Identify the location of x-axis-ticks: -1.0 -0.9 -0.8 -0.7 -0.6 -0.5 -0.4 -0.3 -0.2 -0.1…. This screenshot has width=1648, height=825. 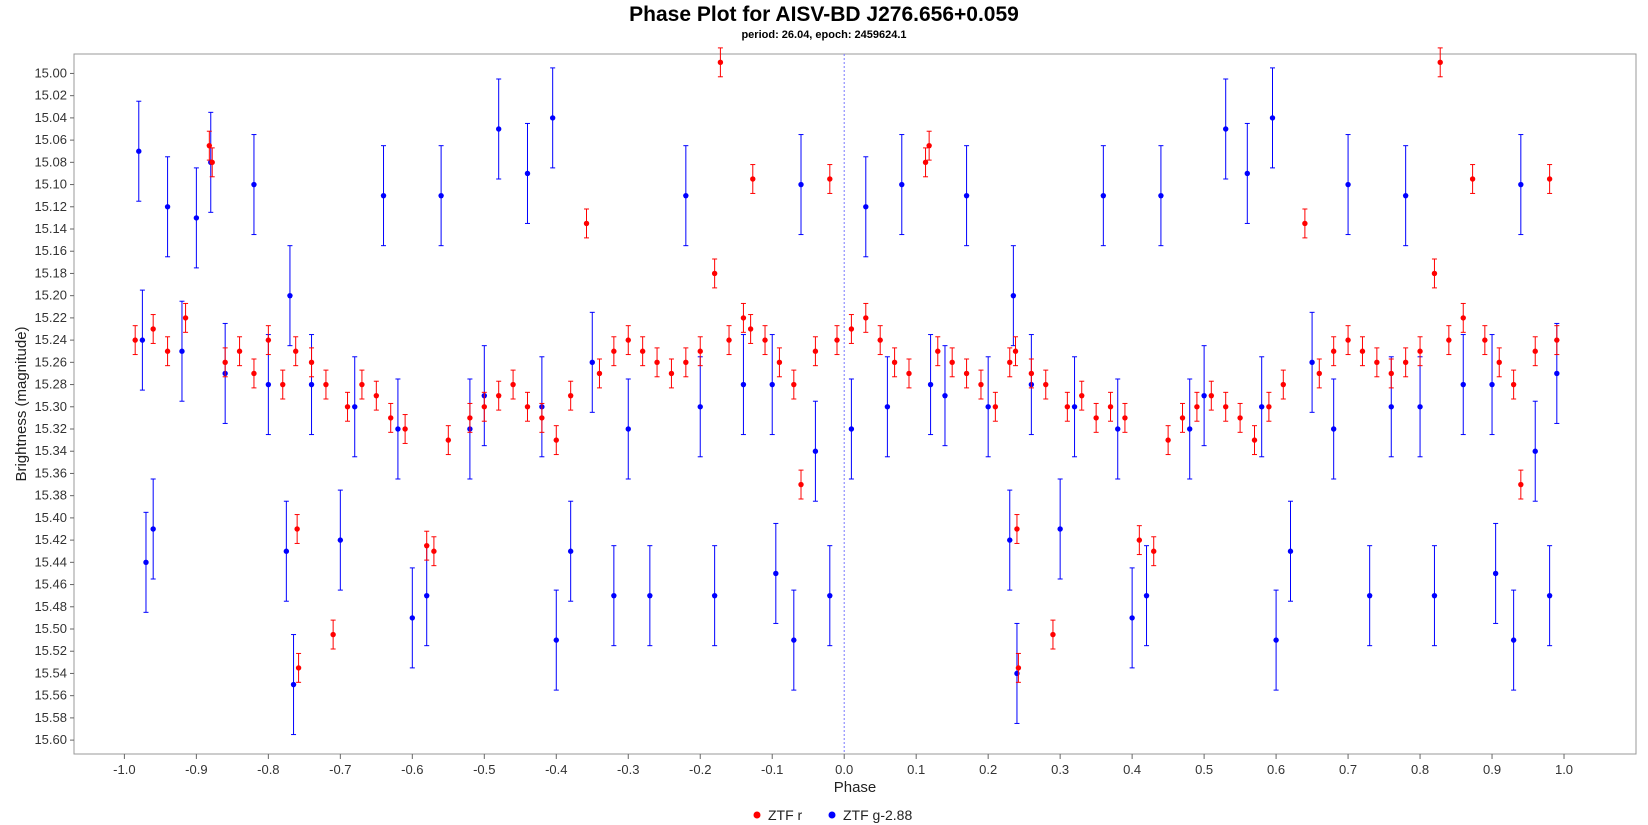
(843, 765).